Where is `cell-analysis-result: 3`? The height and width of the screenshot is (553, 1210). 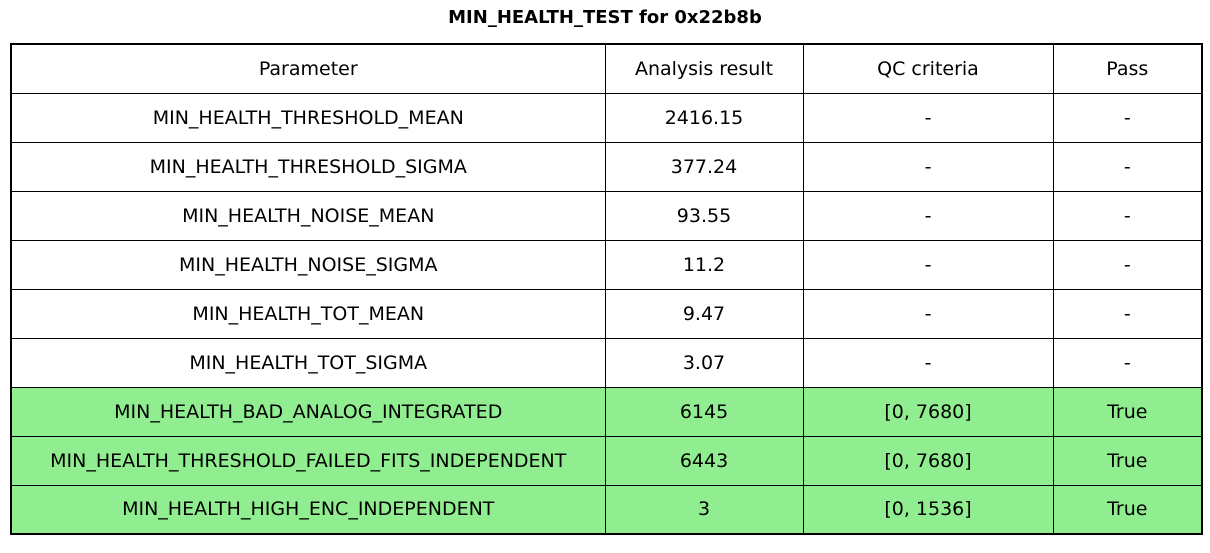
cell-analysis-result: 3 is located at coordinates (704, 509).